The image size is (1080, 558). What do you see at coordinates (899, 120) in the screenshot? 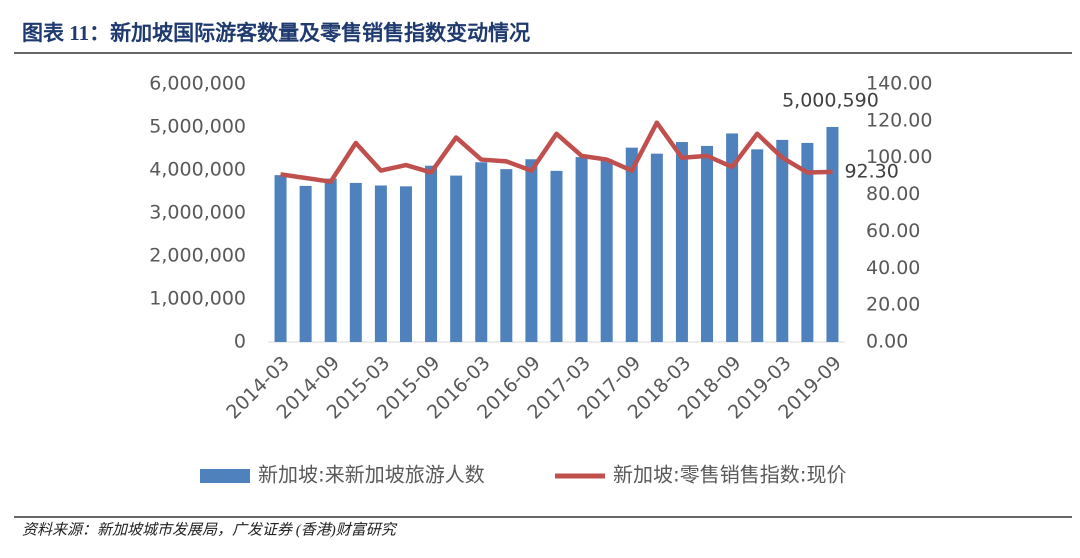
I see `y2-tick-label: 120.00` at bounding box center [899, 120].